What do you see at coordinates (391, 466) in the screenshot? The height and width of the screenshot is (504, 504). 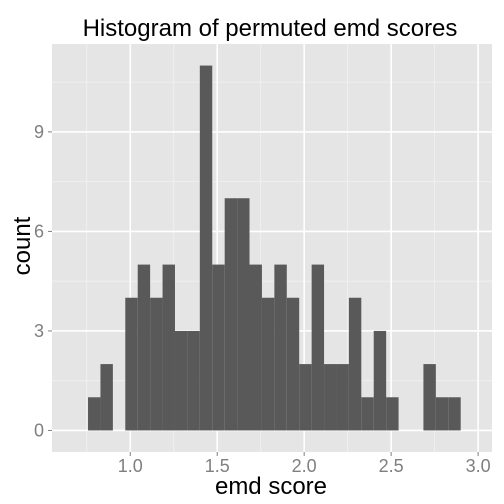 I see `x-tick-label: 2.5` at bounding box center [391, 466].